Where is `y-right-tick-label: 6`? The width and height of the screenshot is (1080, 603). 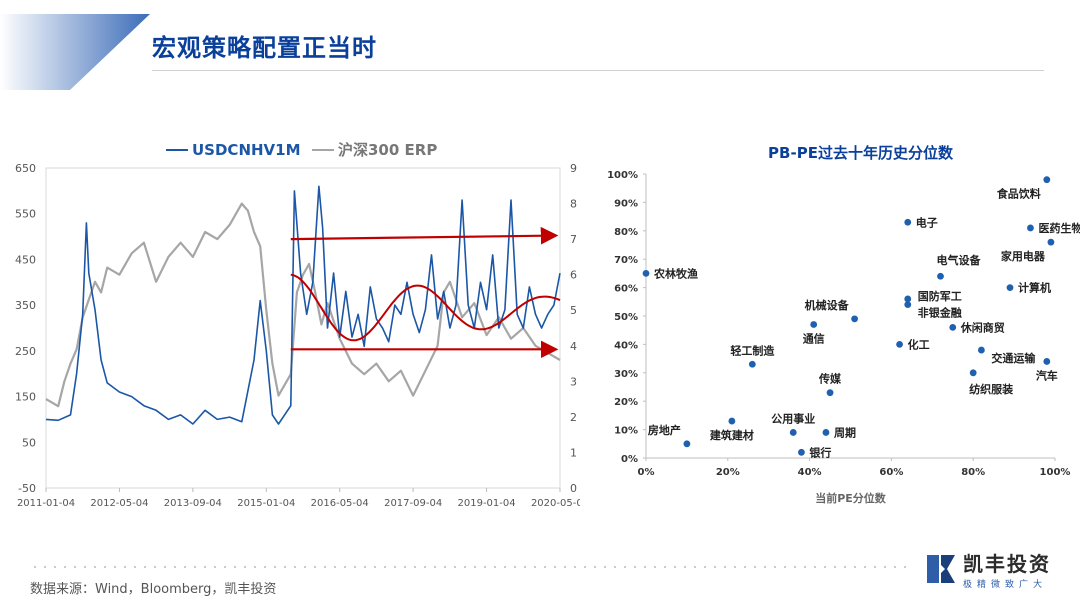
y-right-tick-label: 6 is located at coordinates (573, 275).